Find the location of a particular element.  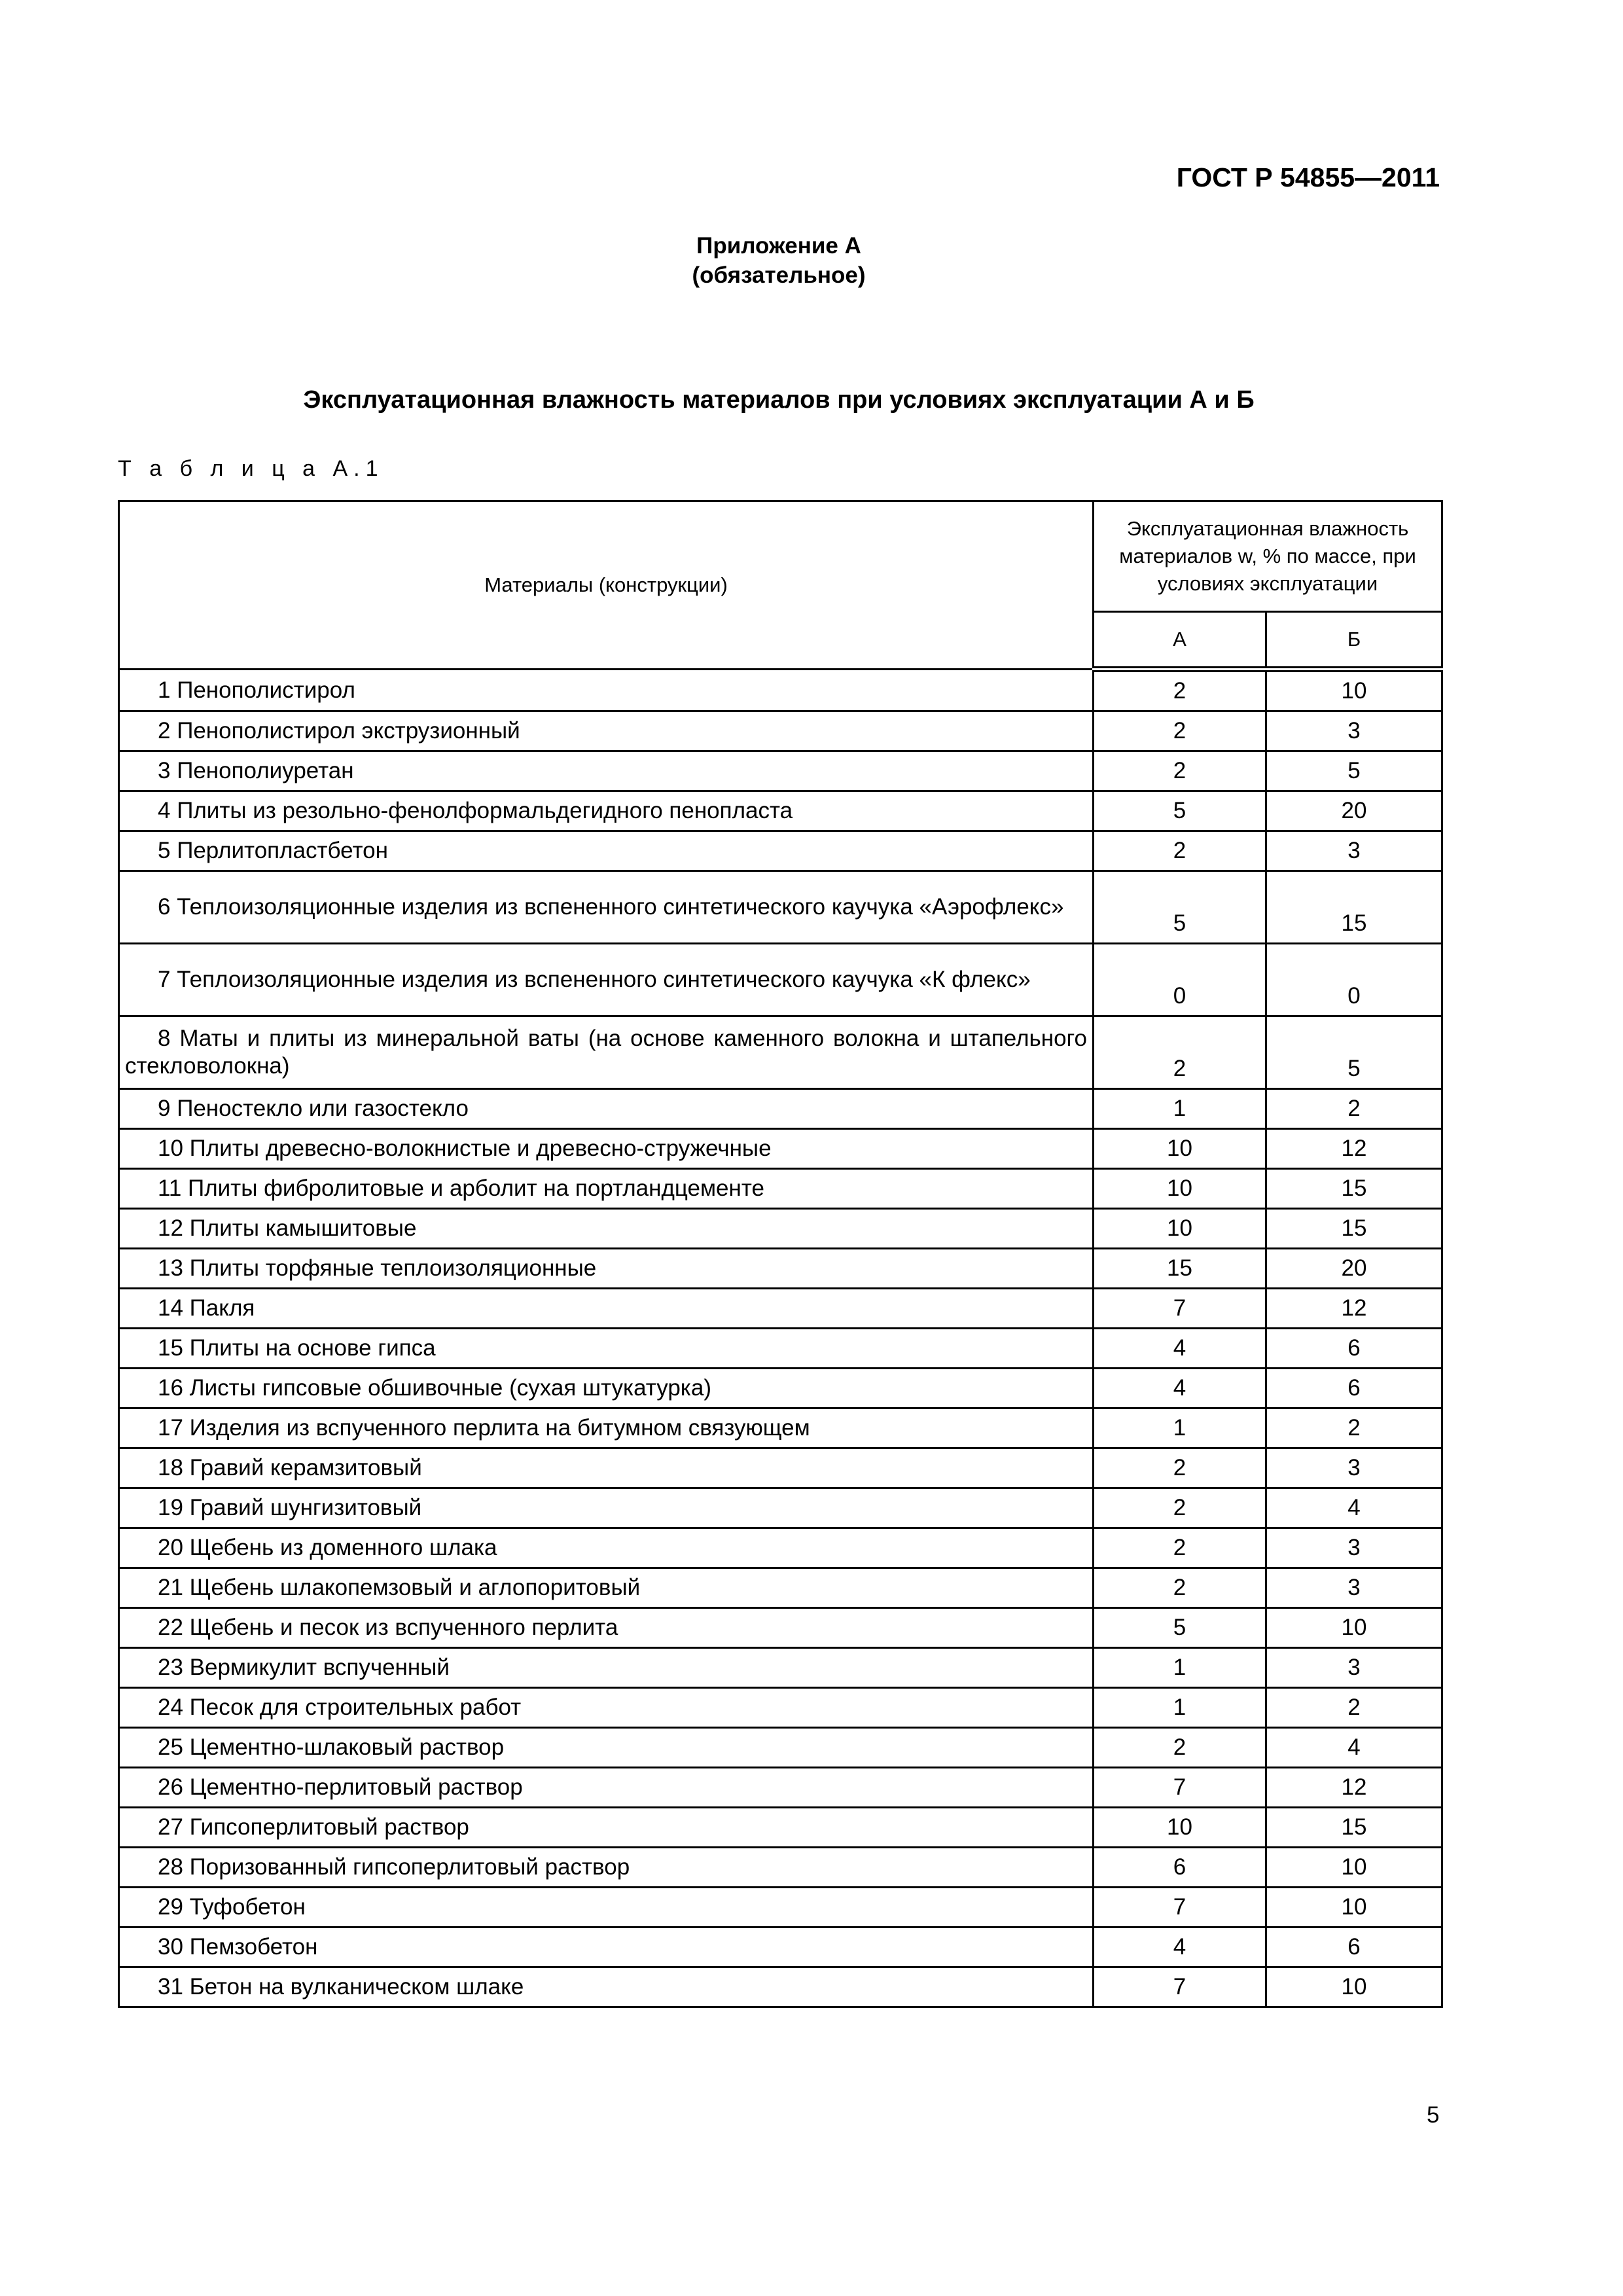

header-materials: Материалы (конструкции) is located at coordinates (606, 585).